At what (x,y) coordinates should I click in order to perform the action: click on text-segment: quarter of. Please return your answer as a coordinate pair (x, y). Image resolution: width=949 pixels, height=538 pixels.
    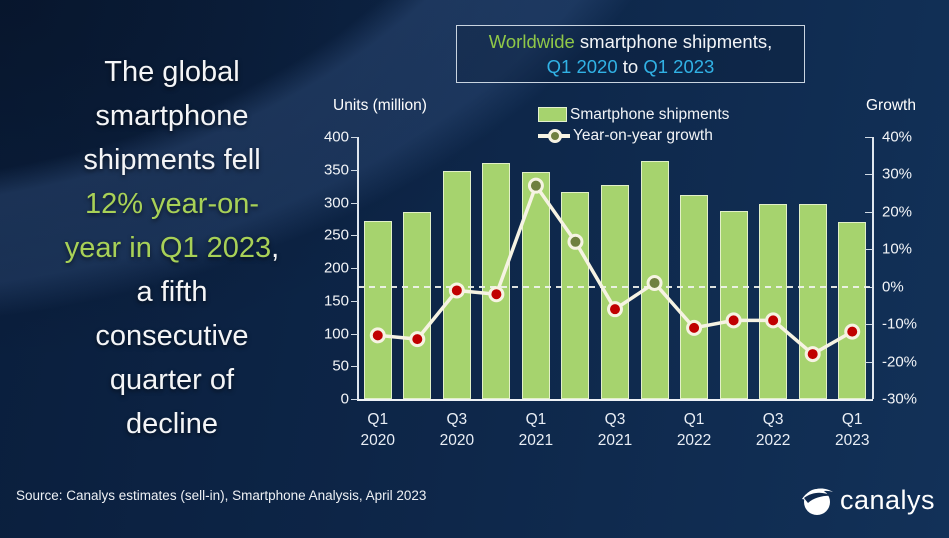
    Looking at the image, I should click on (172, 380).